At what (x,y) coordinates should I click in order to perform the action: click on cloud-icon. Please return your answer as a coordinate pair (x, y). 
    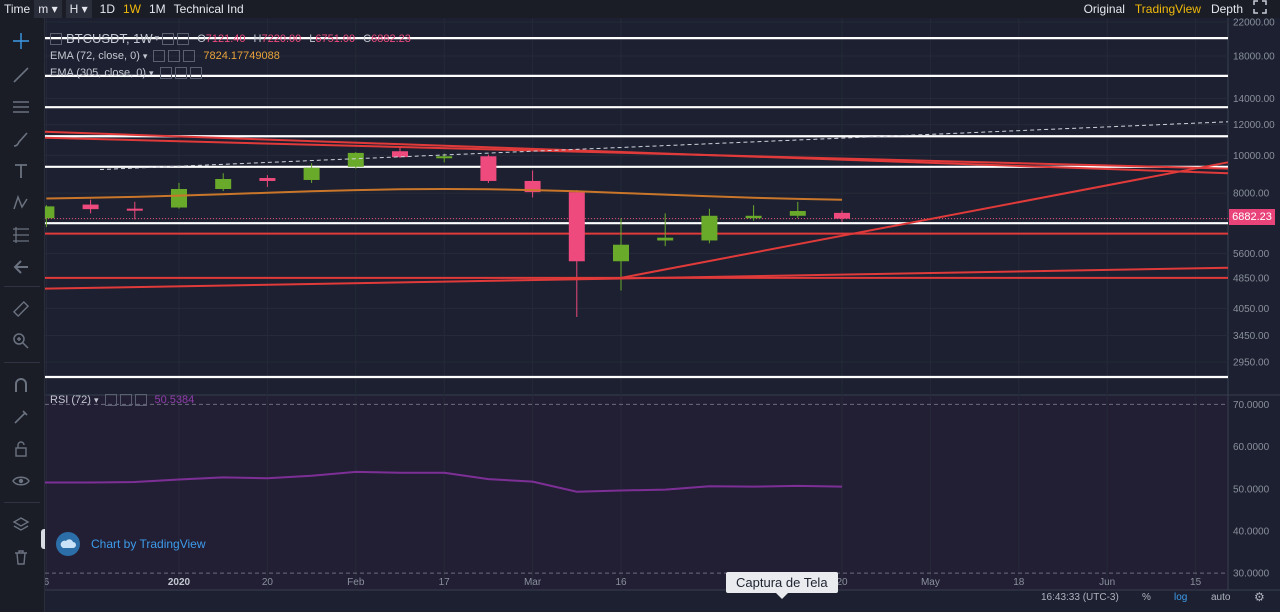
    Looking at the image, I should click on (68, 544).